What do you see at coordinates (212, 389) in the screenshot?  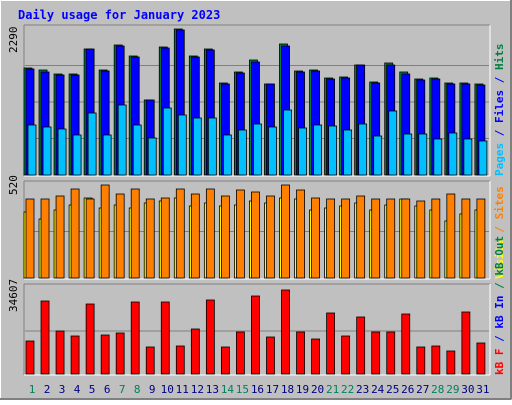 I see `x-tick-label: 13` at bounding box center [212, 389].